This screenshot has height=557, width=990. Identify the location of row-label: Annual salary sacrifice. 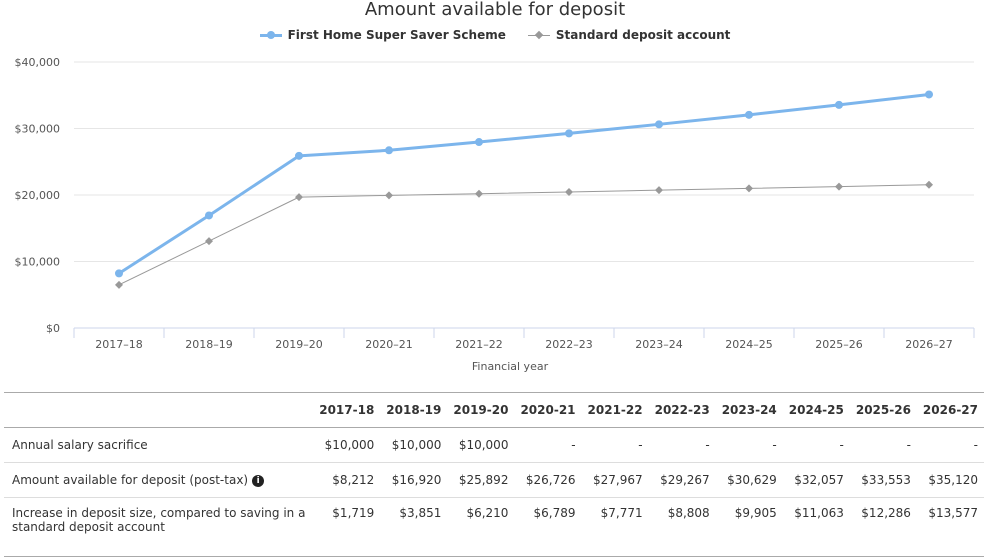
(159, 445).